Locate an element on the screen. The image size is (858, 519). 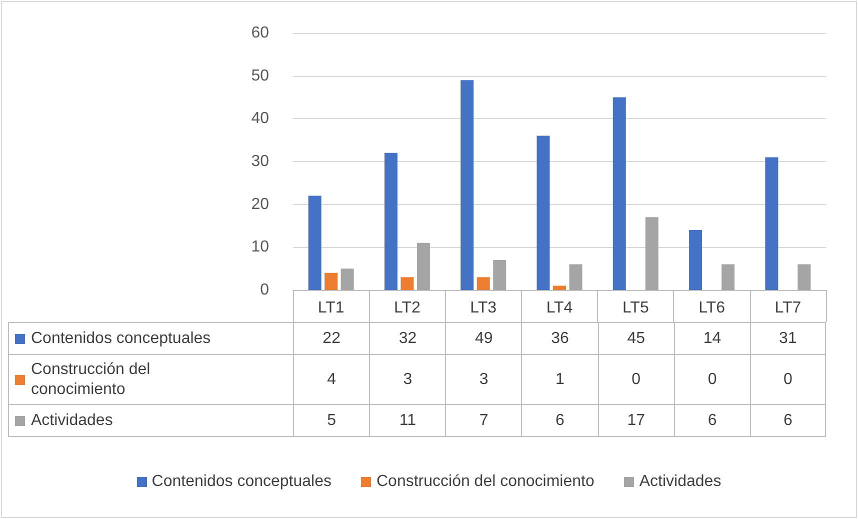
legend-label: Actividades is located at coordinates (680, 482).